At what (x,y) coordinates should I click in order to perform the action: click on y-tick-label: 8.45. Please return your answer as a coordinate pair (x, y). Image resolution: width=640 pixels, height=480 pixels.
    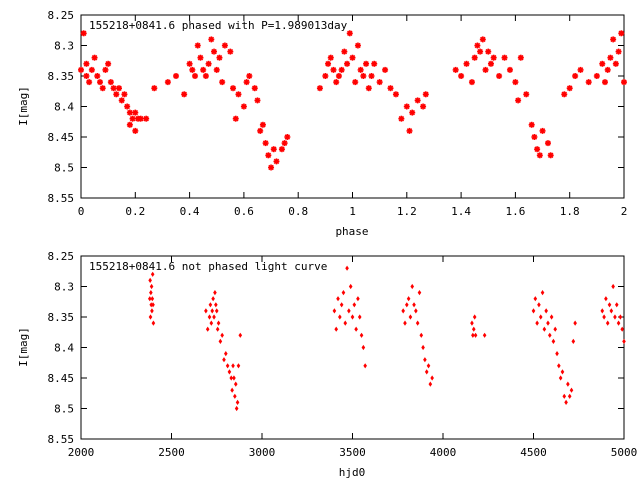
    Looking at the image, I should click on (61, 137).